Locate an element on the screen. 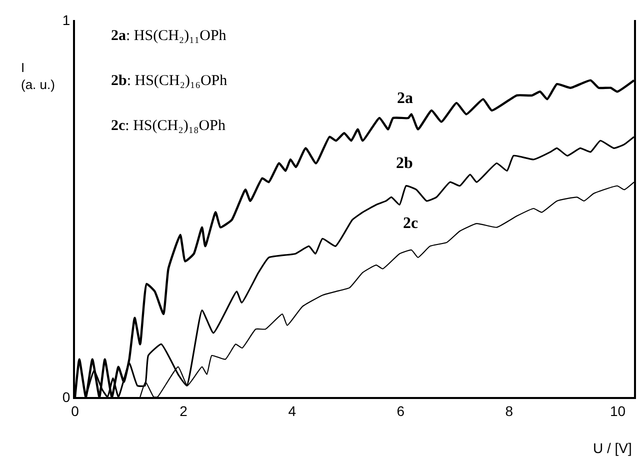 The image size is (641, 462). annotation: 2a: HS(CH₂)₁₁OPh is located at coordinates (169, 36).